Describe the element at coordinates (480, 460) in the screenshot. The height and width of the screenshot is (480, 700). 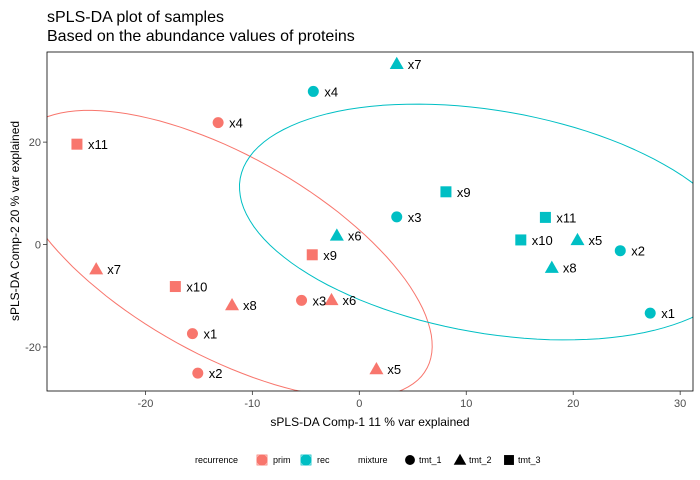
I see `legend-label-tmt-2: tmt_2` at that location.